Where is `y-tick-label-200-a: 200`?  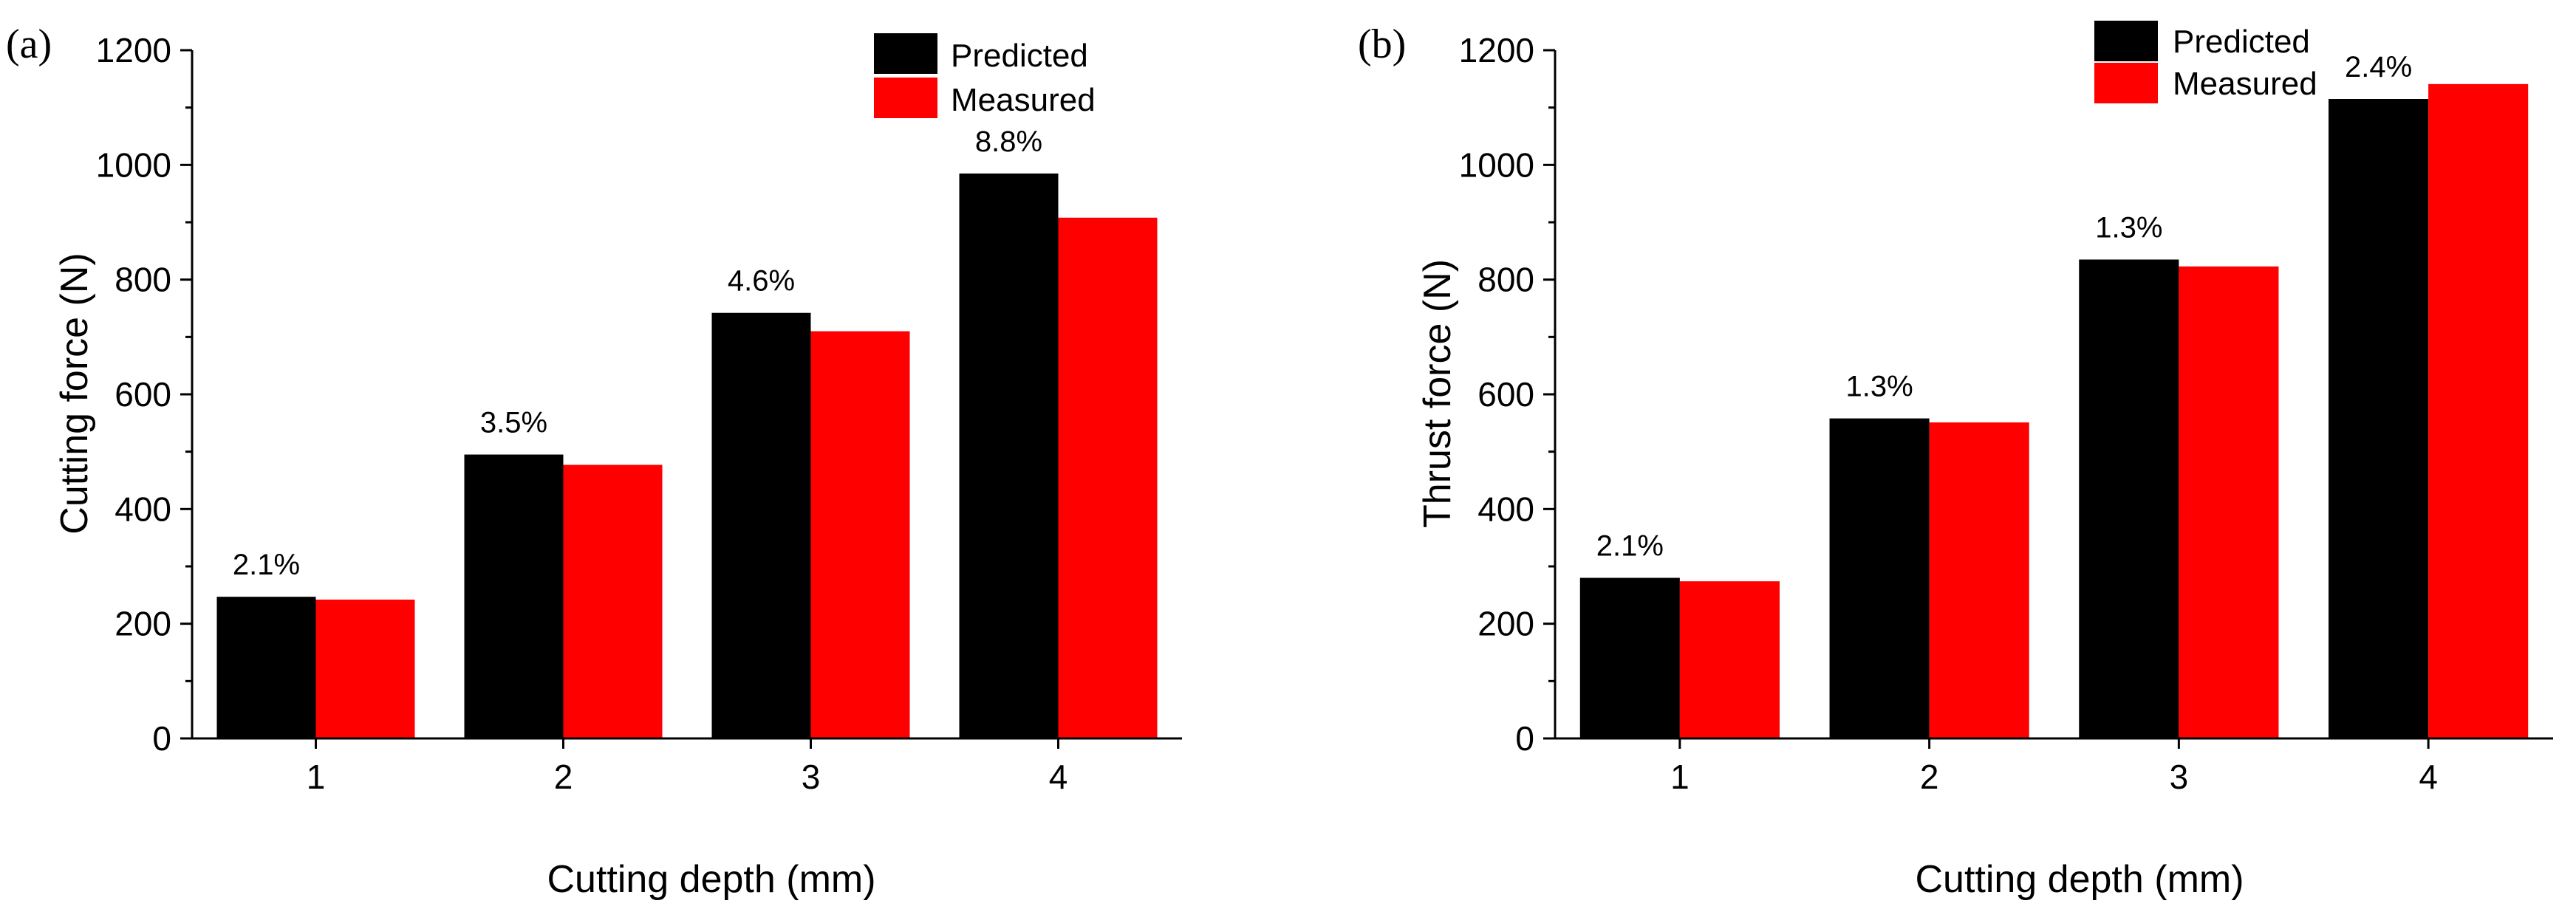 y-tick-label-200-a: 200 is located at coordinates (143, 624).